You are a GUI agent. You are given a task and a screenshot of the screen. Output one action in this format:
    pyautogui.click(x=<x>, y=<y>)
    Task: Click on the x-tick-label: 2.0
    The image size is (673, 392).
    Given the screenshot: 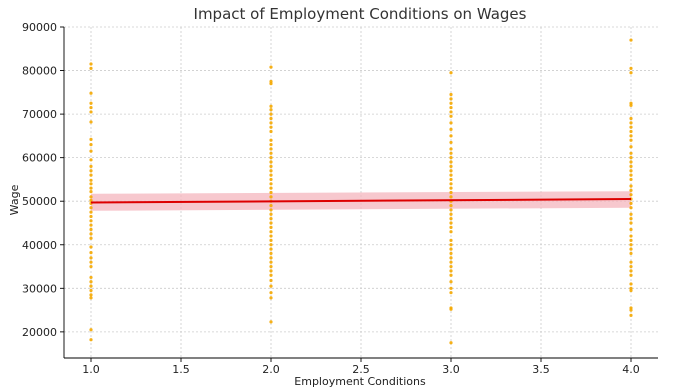 What is the action you would take?
    pyautogui.click(x=271, y=369)
    